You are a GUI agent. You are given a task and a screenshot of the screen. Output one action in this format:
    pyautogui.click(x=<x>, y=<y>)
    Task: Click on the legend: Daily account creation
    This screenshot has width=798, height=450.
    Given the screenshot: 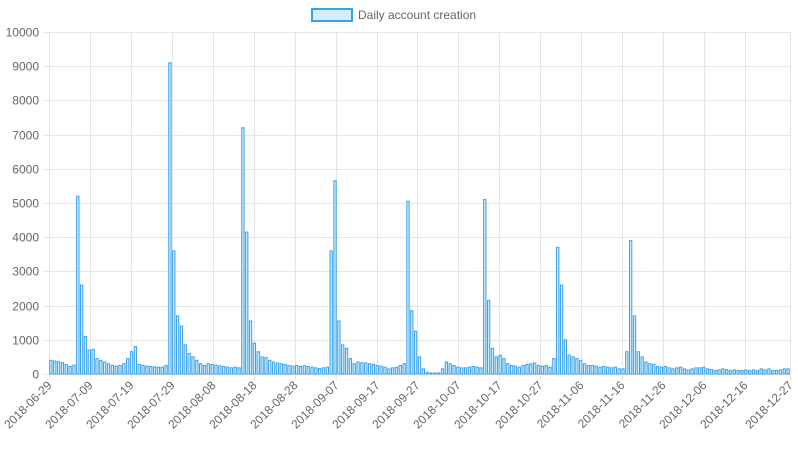 What is the action you would take?
    pyautogui.click(x=393, y=15)
    